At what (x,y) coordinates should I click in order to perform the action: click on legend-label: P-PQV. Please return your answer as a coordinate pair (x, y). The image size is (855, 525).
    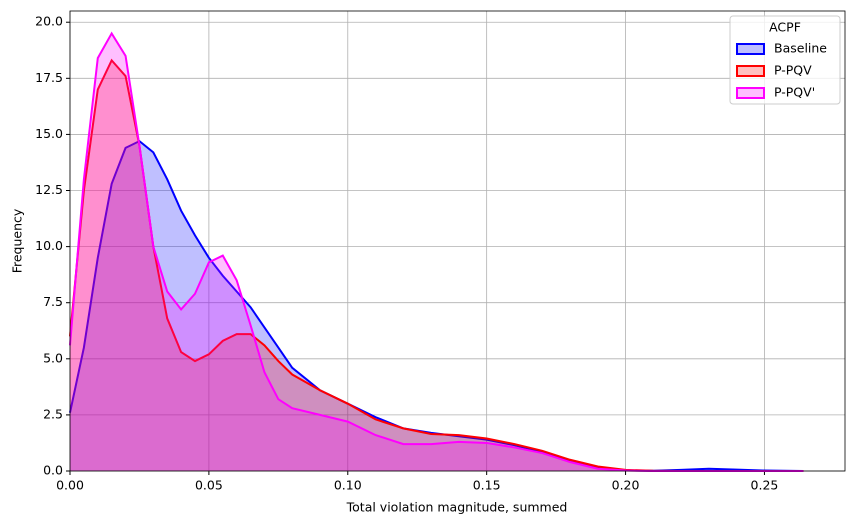
    Looking at the image, I should click on (793, 70).